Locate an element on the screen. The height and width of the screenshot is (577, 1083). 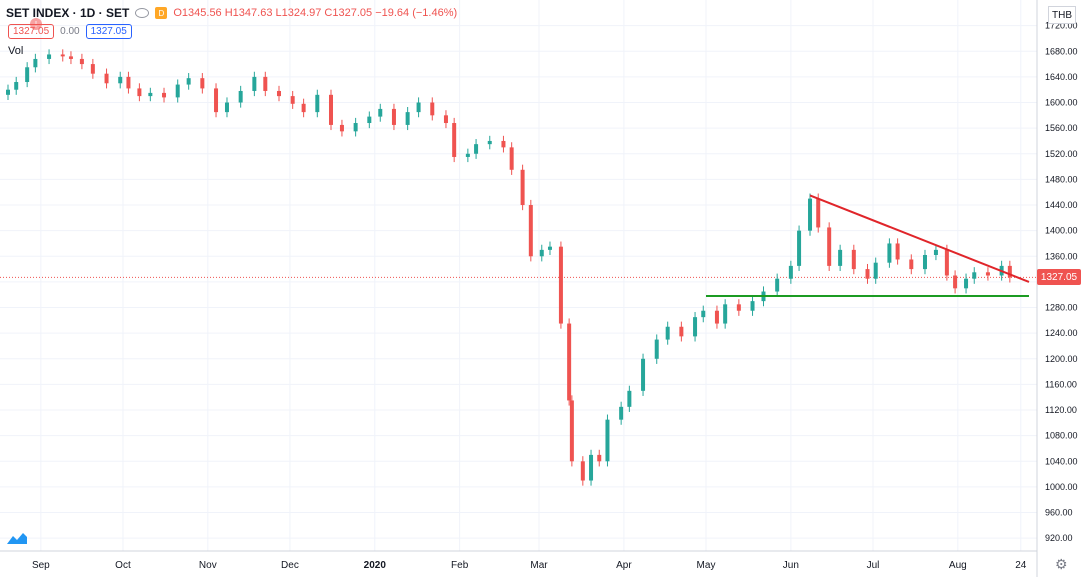
currency-label: THB is located at coordinates (1062, 15).